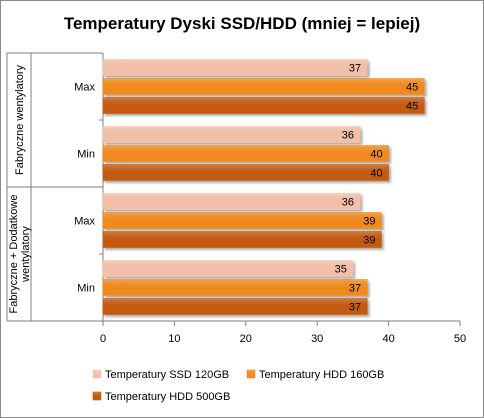 The width and height of the screenshot is (484, 418). I want to click on x-tick-label: 50, so click(460, 339).